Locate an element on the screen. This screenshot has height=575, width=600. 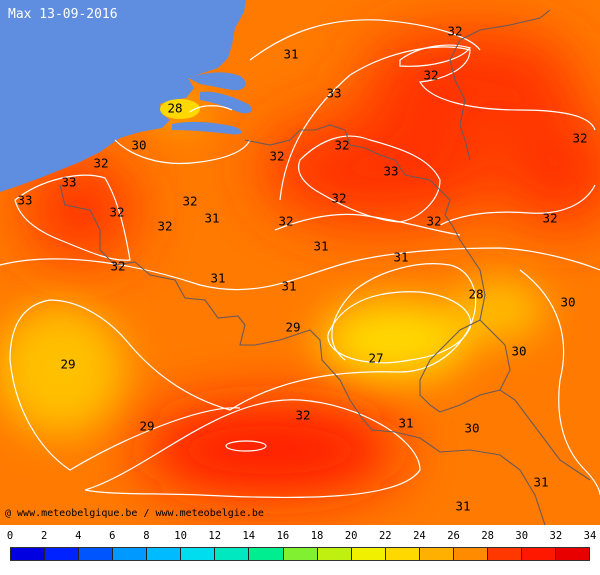
cool-zone-west is located at coordinates (62, 370).